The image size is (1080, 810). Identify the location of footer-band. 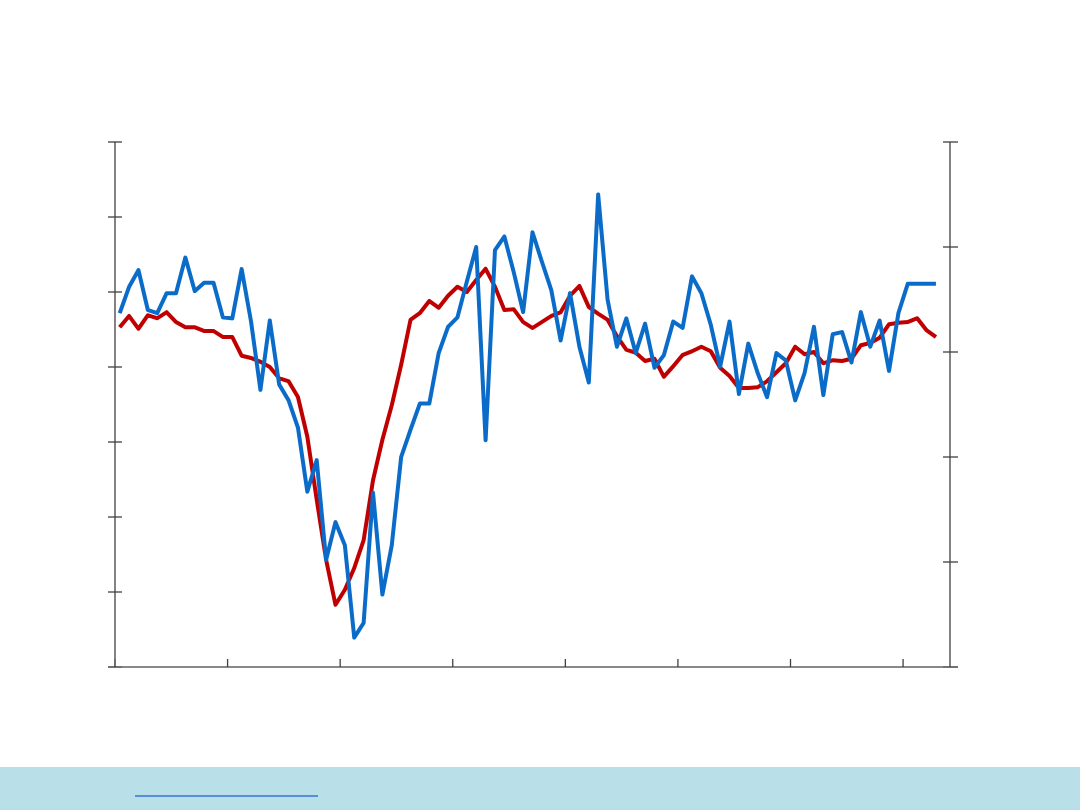
(540, 788).